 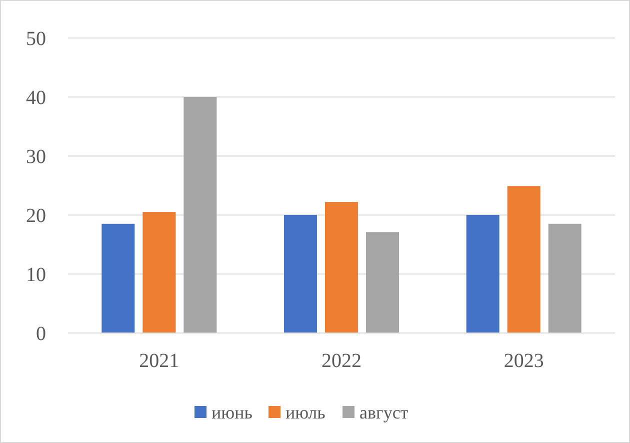 I want to click on legend-label: август, so click(x=384, y=412).